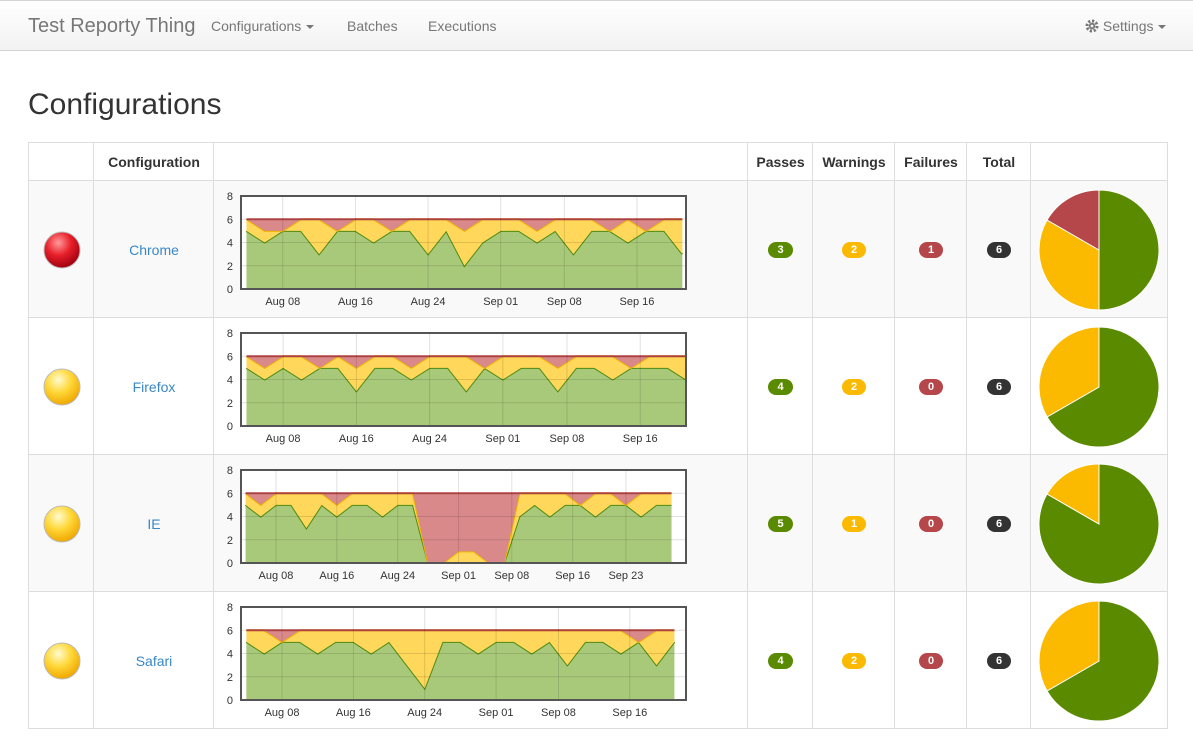 The height and width of the screenshot is (752, 1193). I want to click on passes-badge: 4, so click(780, 660).